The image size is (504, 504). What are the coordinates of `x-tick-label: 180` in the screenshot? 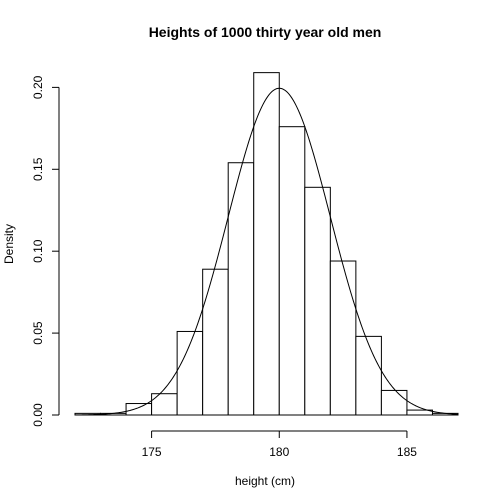 It's located at (279, 452).